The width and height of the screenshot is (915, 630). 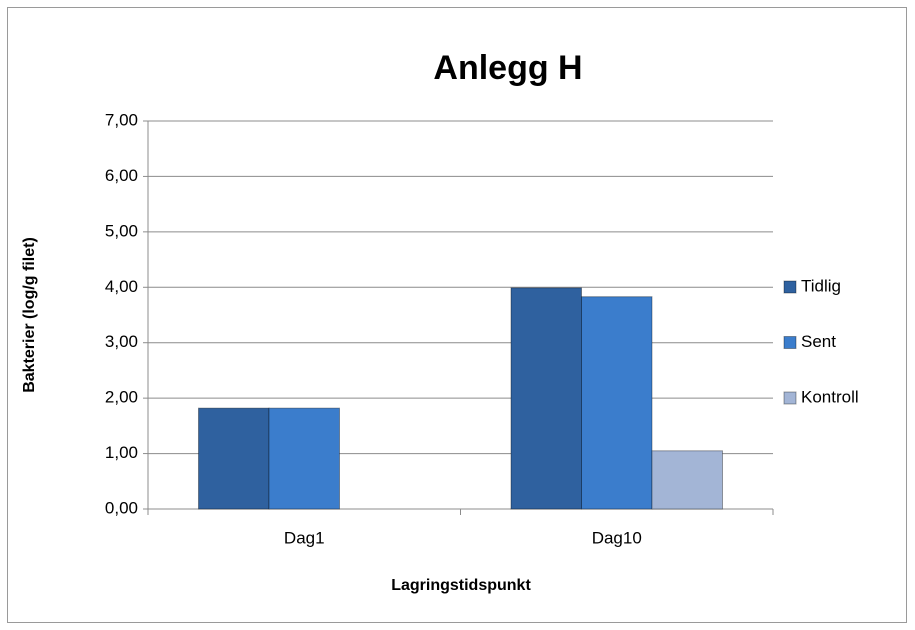 I want to click on y-tick-label: 5,00, so click(x=121, y=230).